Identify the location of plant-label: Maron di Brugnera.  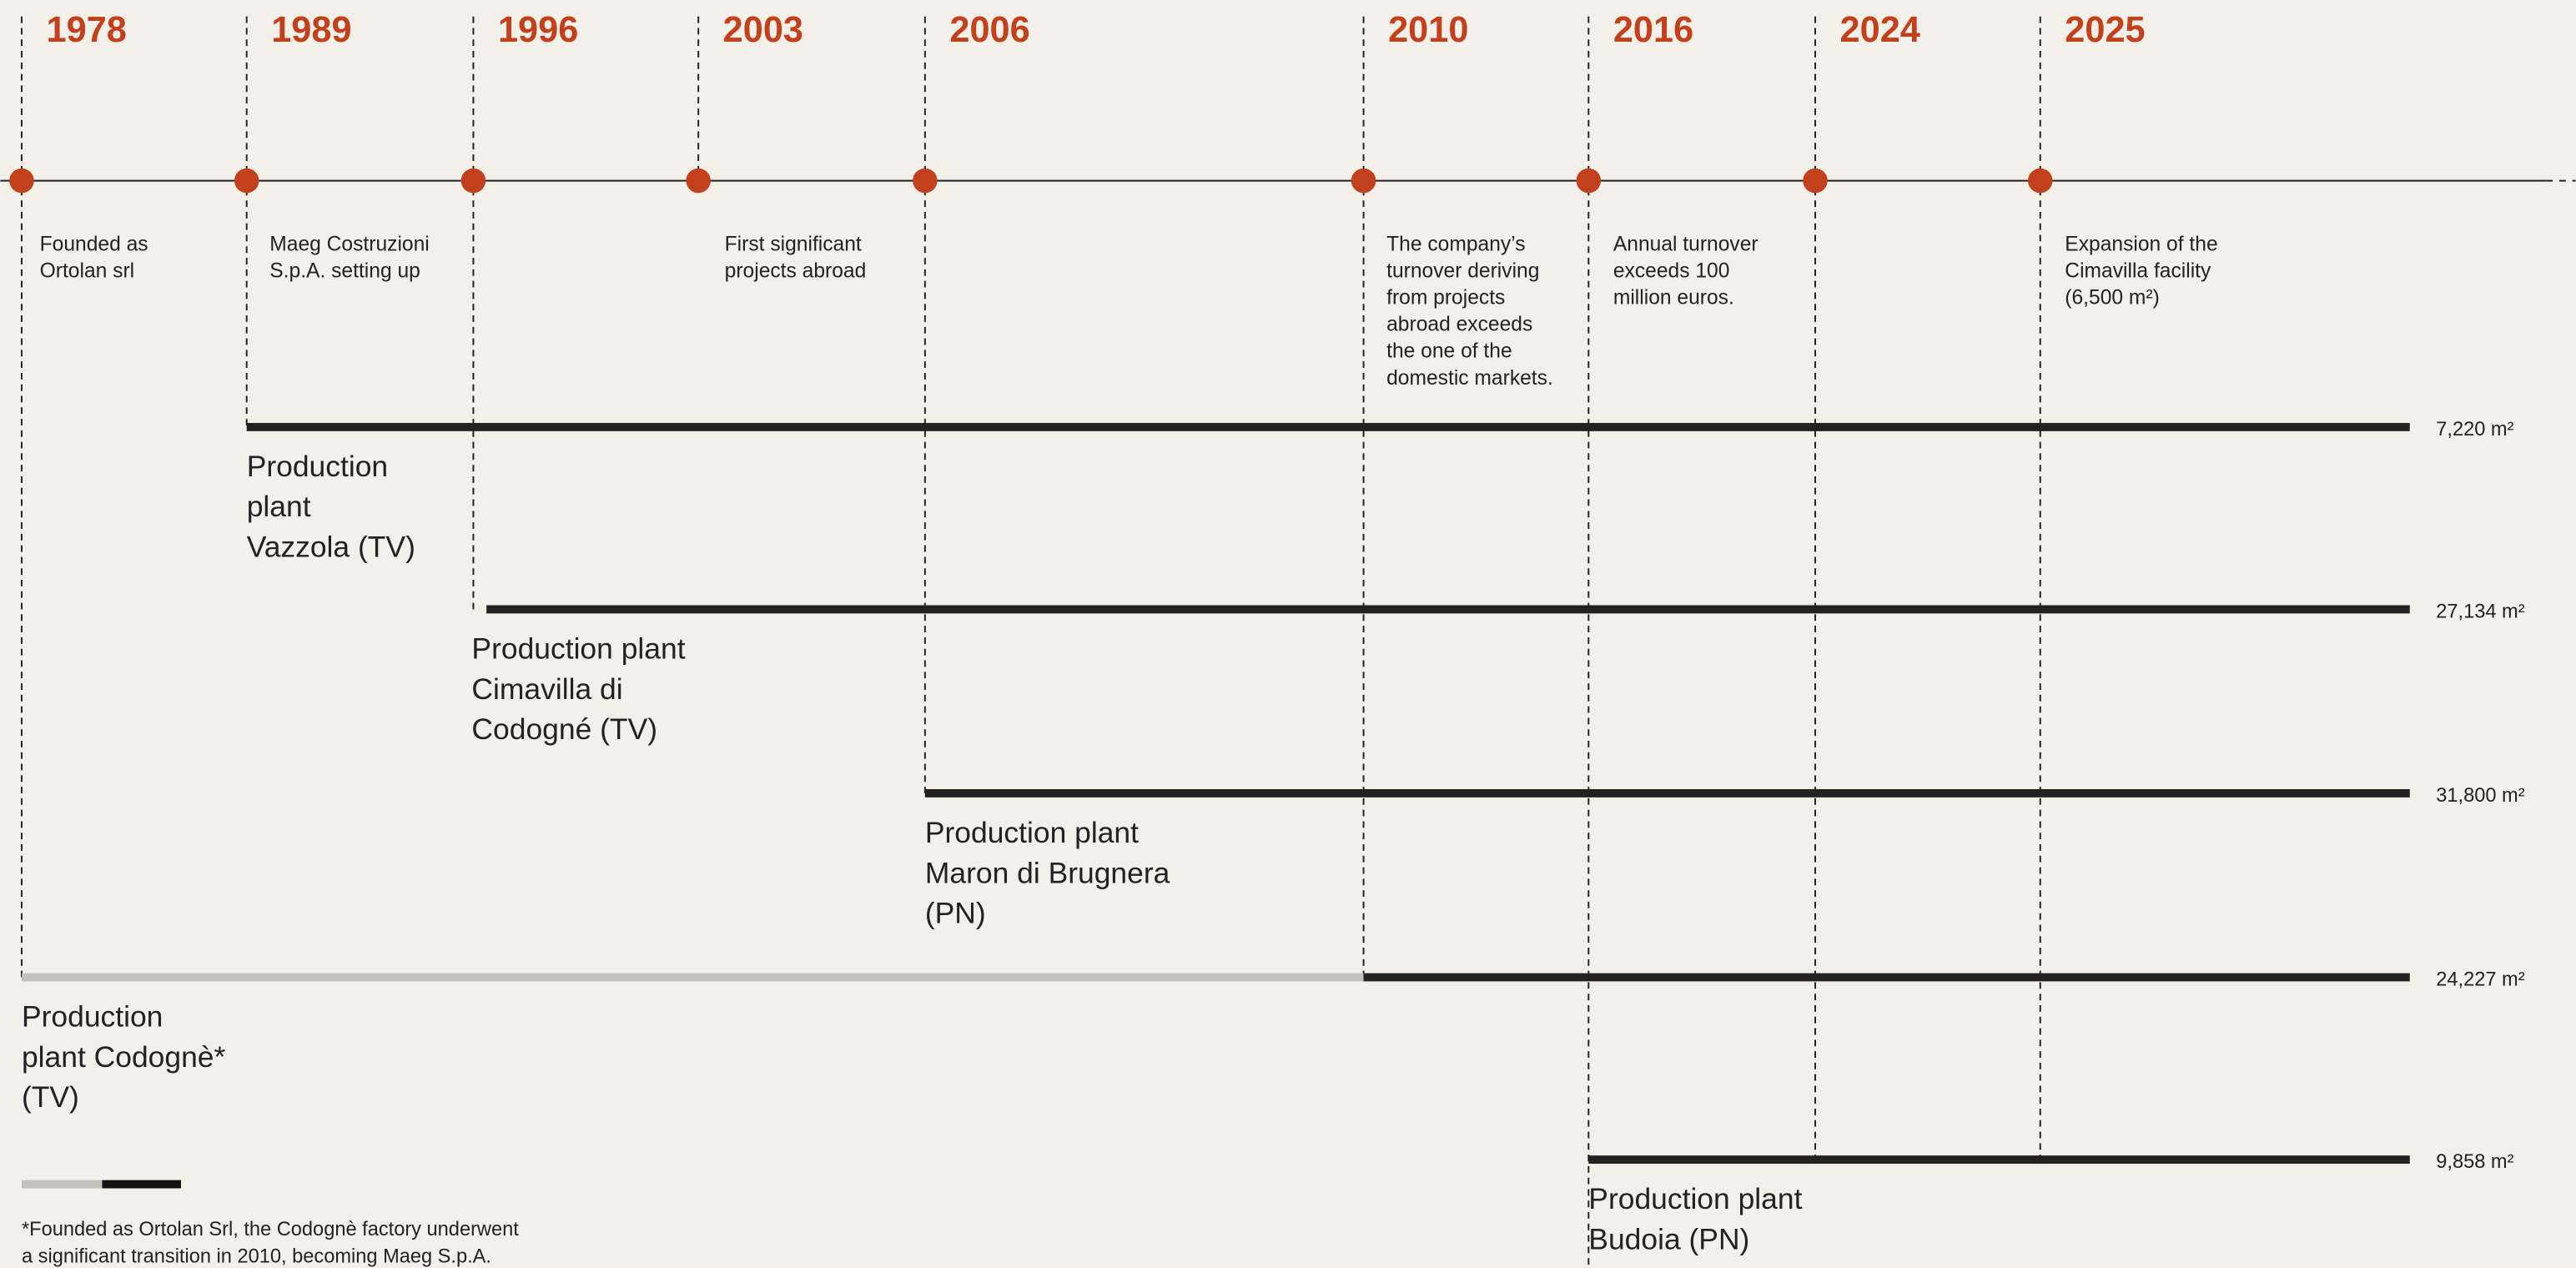
(1047, 873).